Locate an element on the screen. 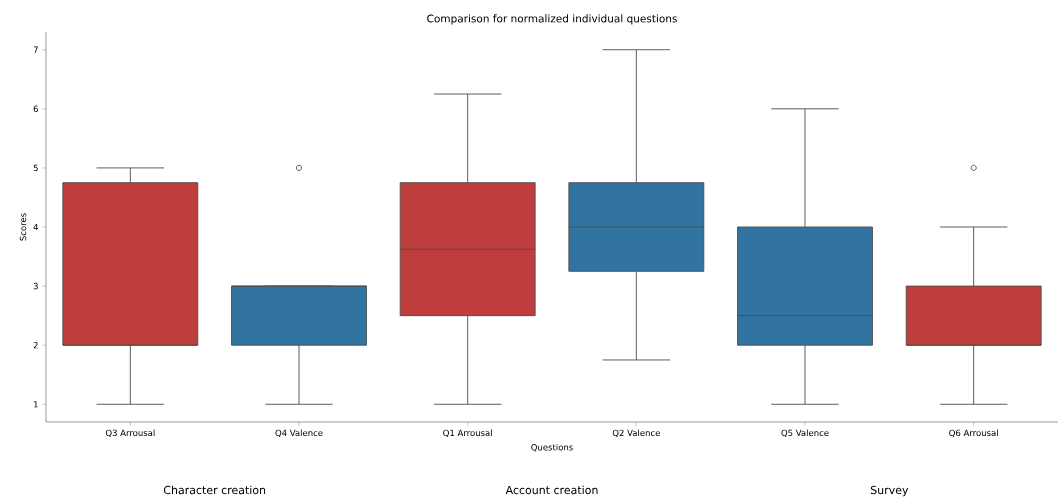 This screenshot has width=1059, height=502. y-tick-label: 6 is located at coordinates (35, 109).